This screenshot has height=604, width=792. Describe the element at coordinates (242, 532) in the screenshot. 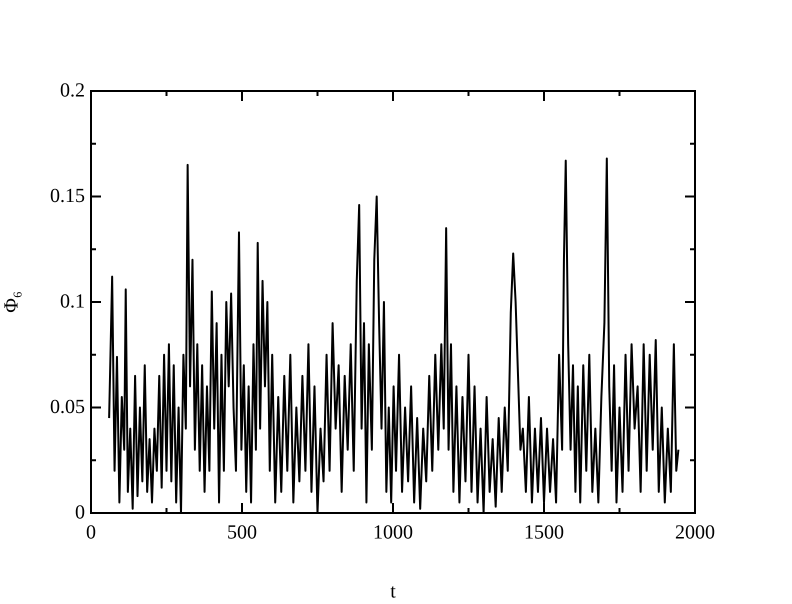

I see `x-tick-label: 500` at that location.